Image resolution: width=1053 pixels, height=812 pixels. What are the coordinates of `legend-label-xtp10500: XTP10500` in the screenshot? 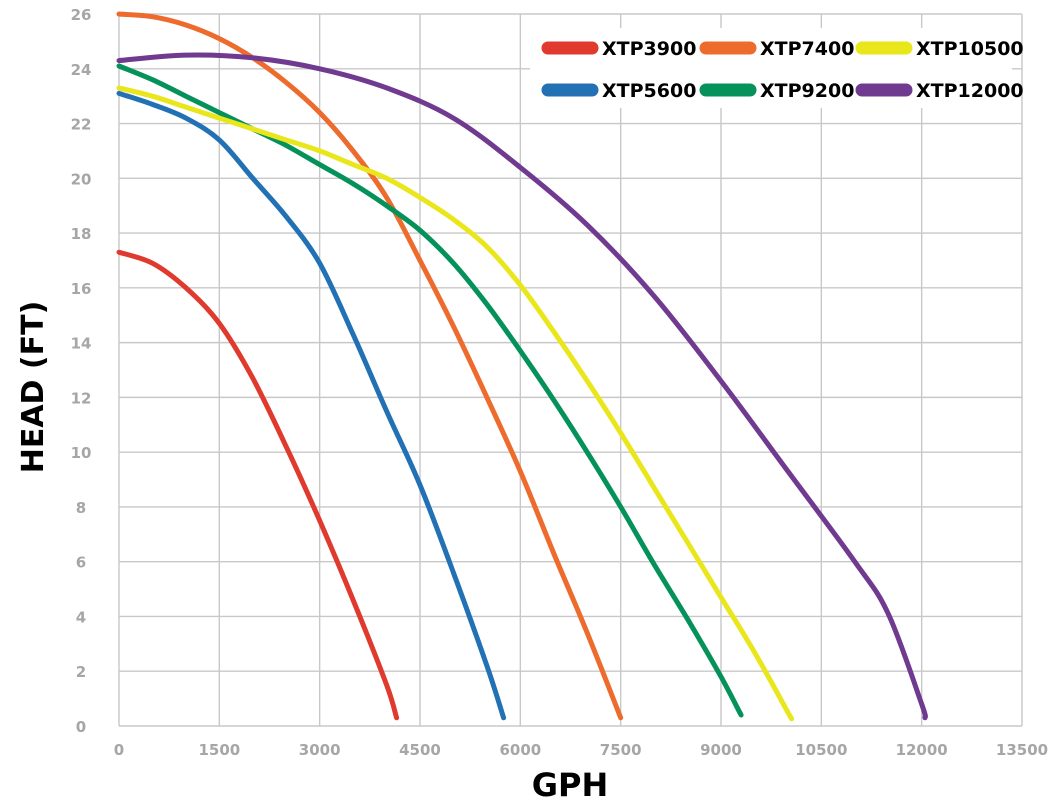 It's located at (970, 49).